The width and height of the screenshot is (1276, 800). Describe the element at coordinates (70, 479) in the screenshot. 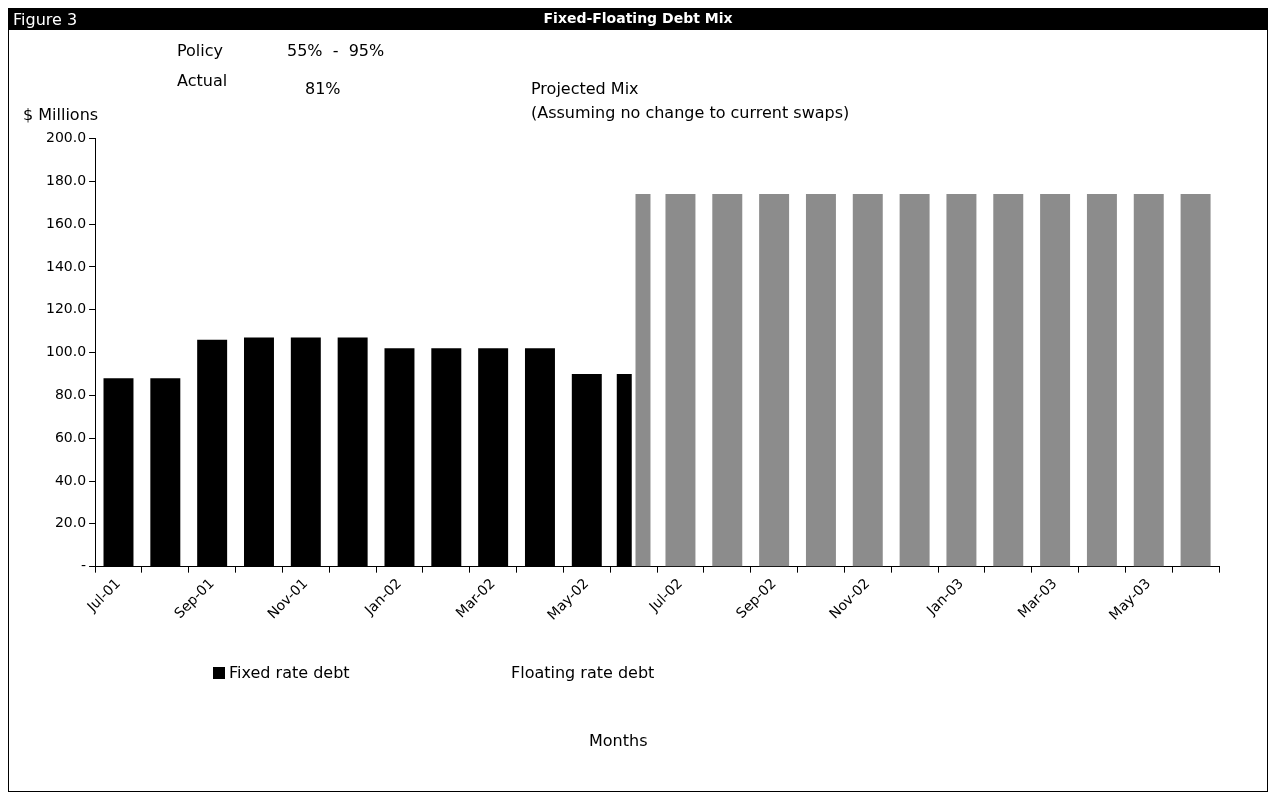

I see `y-tick-label: 40.0` at that location.